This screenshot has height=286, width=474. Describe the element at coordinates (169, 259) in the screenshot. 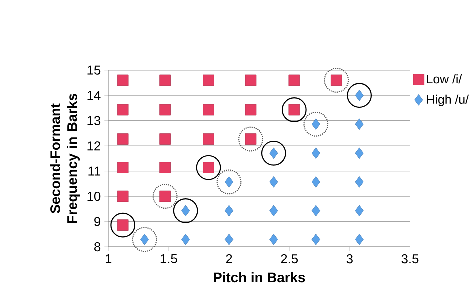

I see `x-tick-label: 1.5` at that location.